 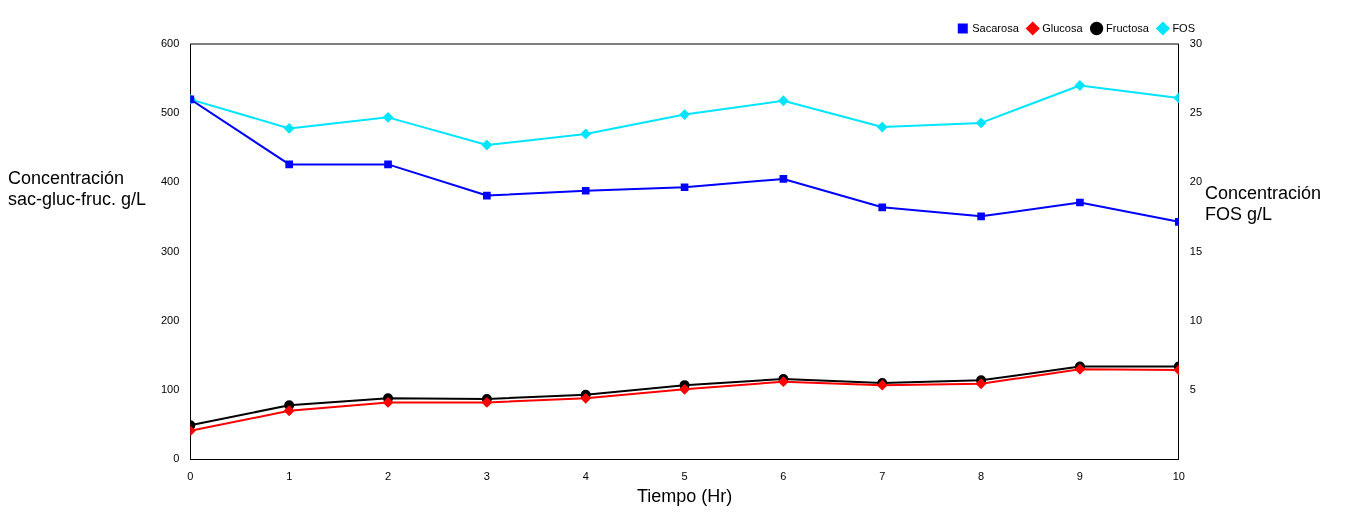 I want to click on x-tick-label: 5, so click(x=684, y=475).